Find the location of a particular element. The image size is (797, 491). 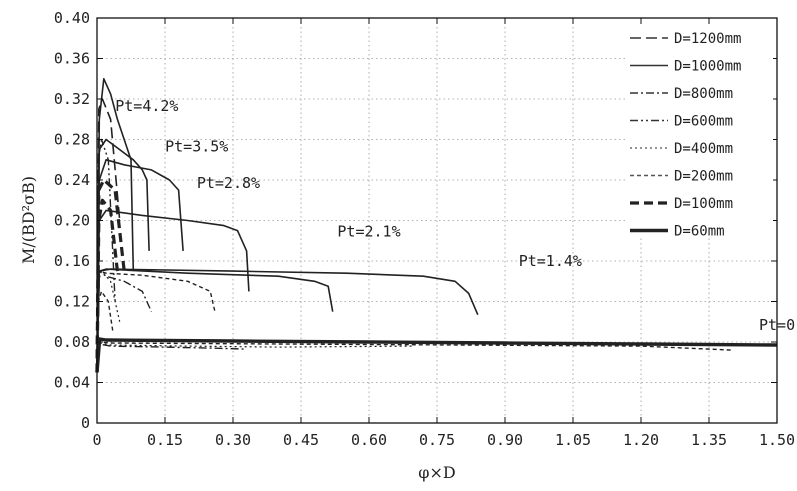

x-tick-label: 0 is located at coordinates (96, 440).